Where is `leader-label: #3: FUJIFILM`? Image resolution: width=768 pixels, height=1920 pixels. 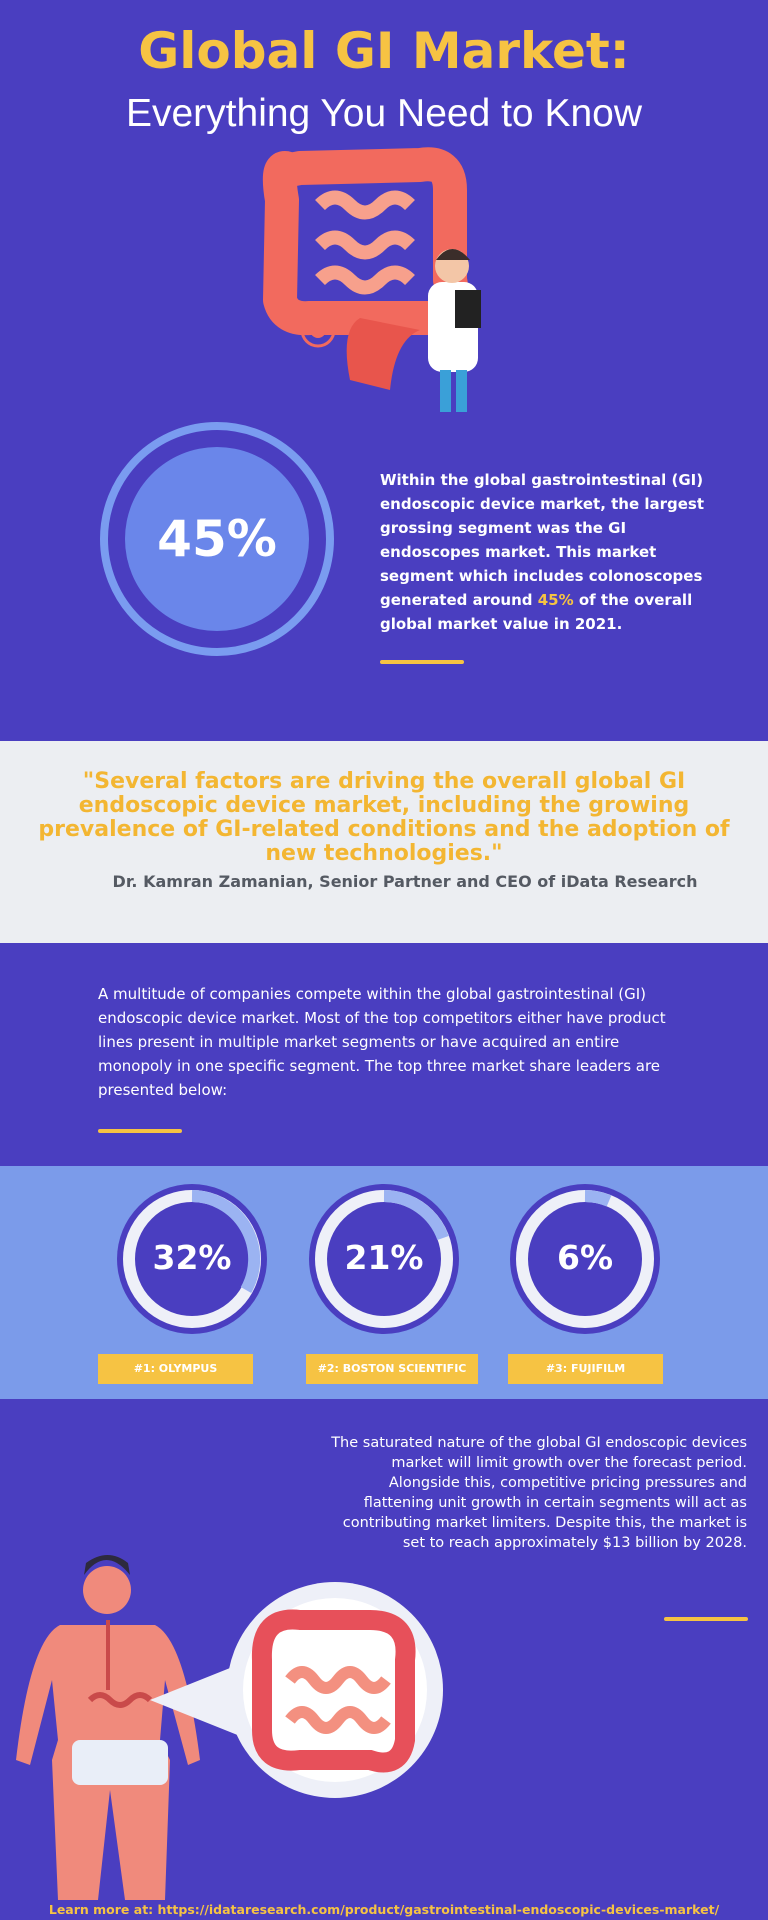 leader-label: #3: FUJIFILM is located at coordinates (585, 1369).